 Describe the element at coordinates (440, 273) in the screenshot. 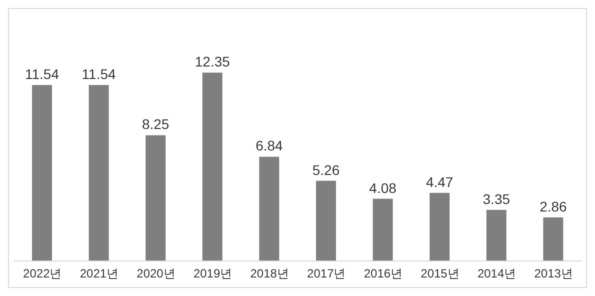

I see `x-tick-label: 2015년` at that location.